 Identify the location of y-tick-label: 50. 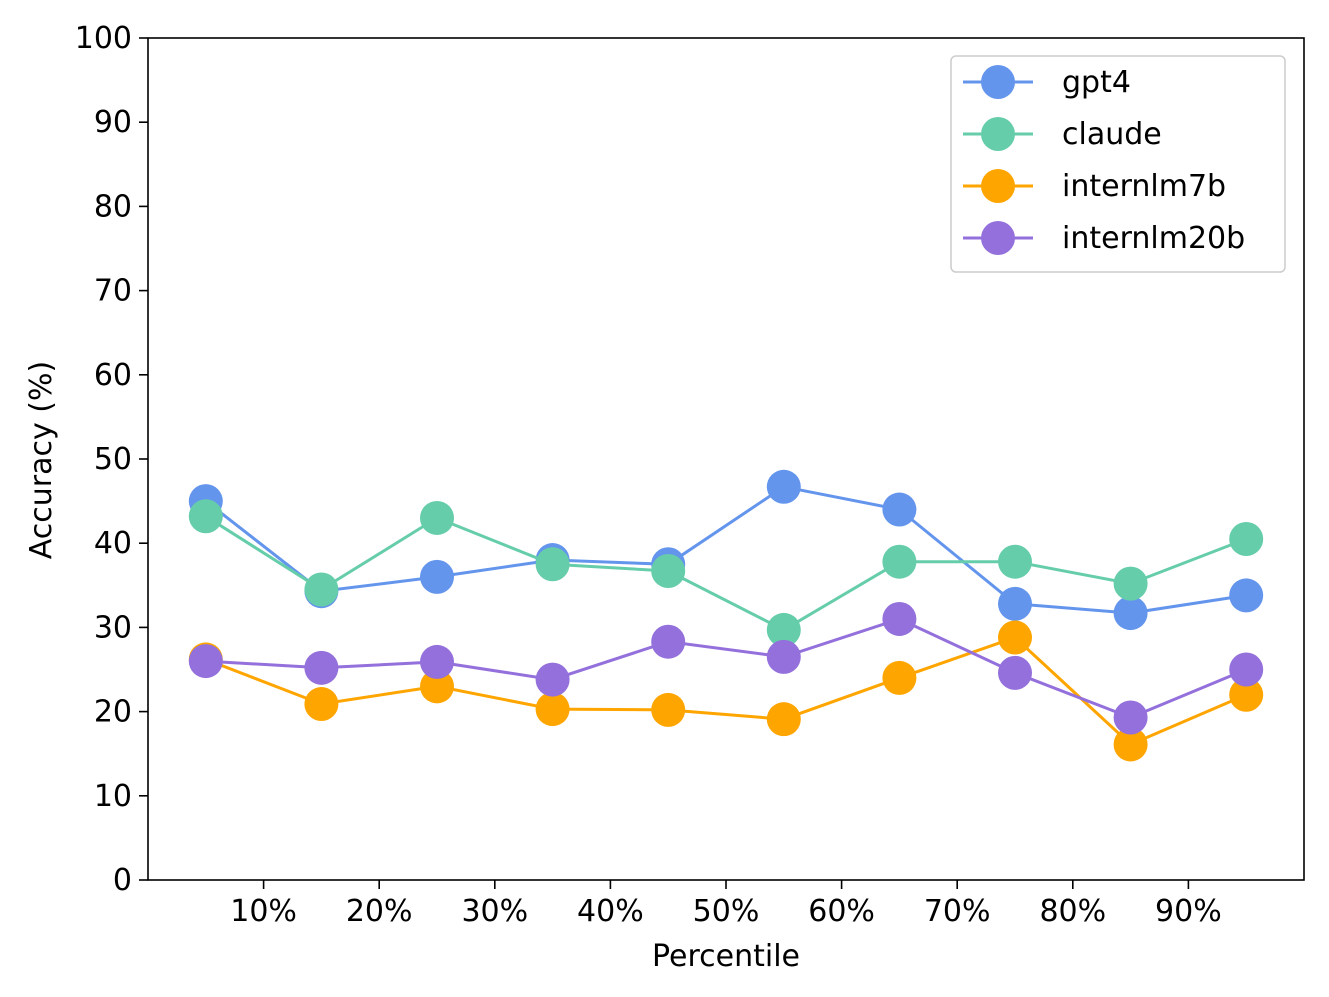
(113, 459).